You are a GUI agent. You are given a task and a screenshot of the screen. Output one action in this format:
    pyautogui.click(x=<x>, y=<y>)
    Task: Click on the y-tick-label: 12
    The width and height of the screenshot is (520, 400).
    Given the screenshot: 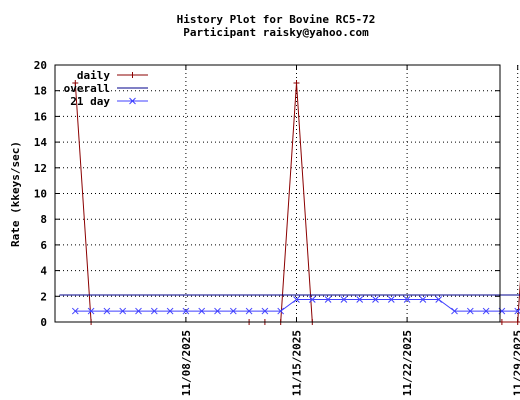 What is the action you would take?
    pyautogui.click(x=40, y=168)
    